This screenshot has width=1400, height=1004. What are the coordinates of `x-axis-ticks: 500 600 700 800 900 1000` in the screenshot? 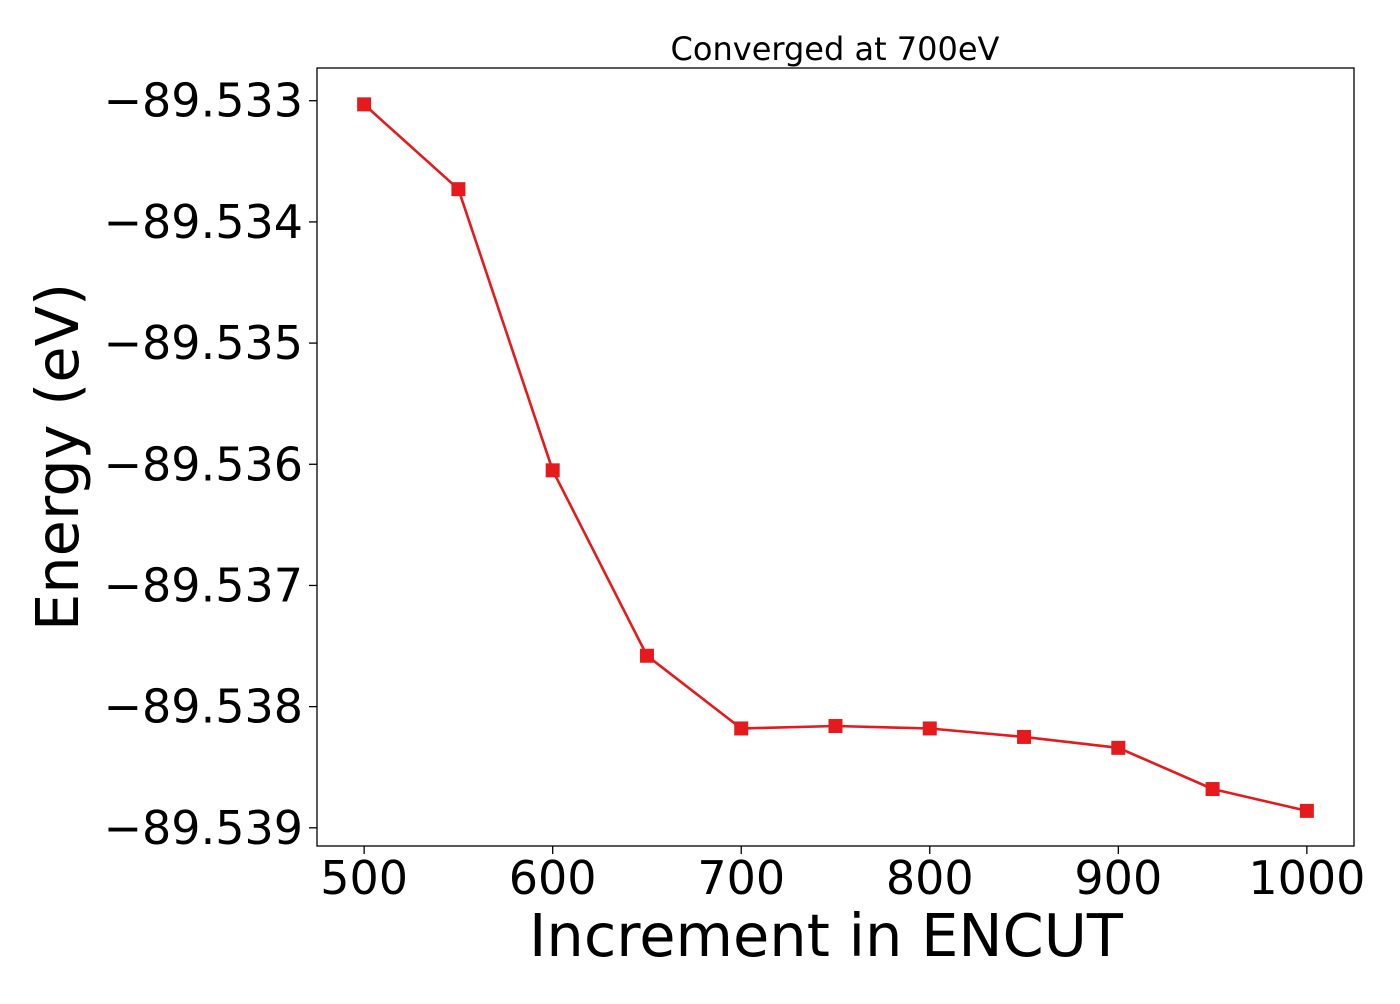 It's located at (842, 875).